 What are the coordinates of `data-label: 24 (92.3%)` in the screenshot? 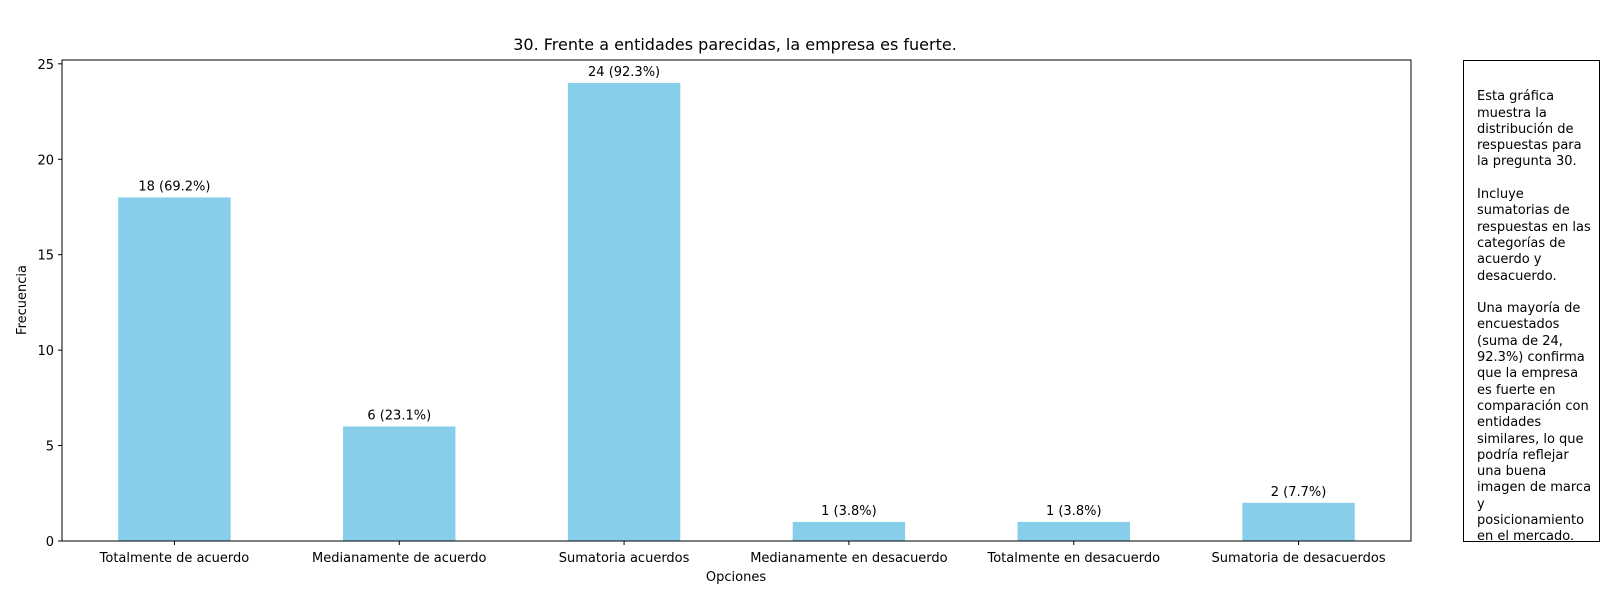 It's located at (624, 72).